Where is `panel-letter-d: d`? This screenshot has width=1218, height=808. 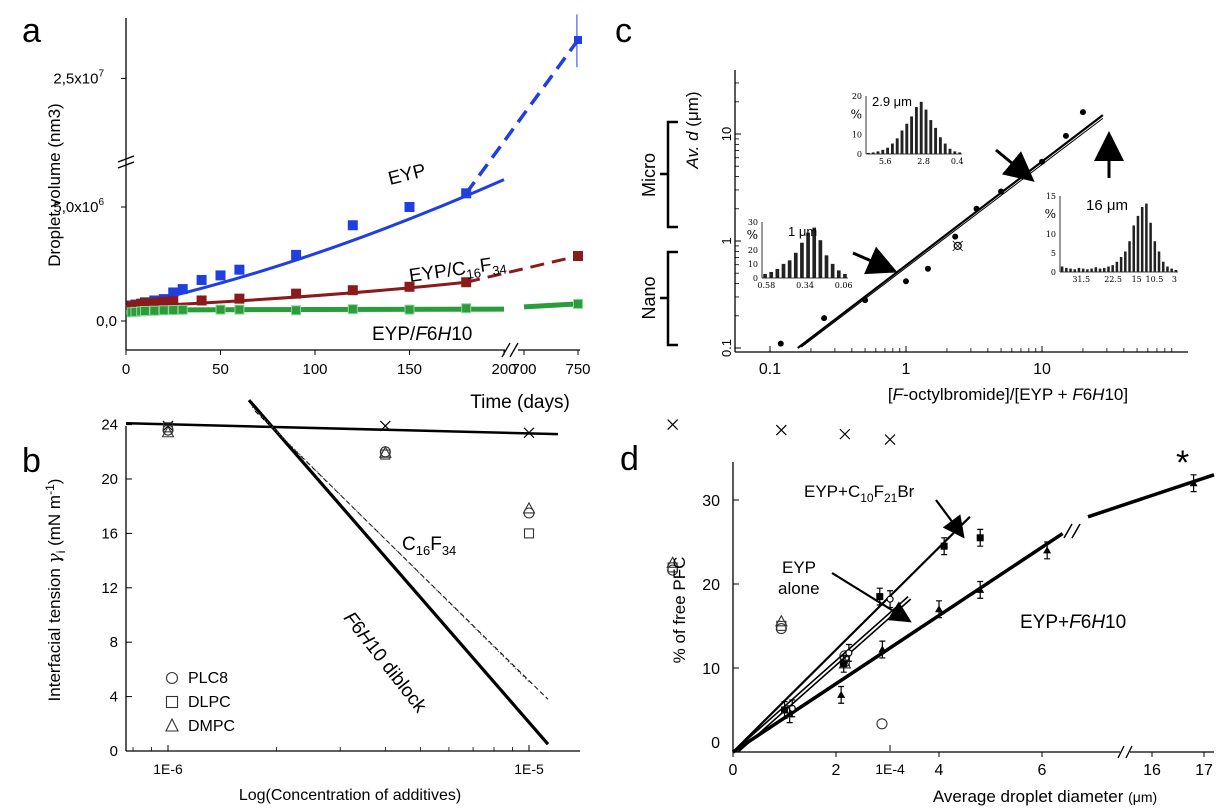 panel-letter-d: d is located at coordinates (629, 459).